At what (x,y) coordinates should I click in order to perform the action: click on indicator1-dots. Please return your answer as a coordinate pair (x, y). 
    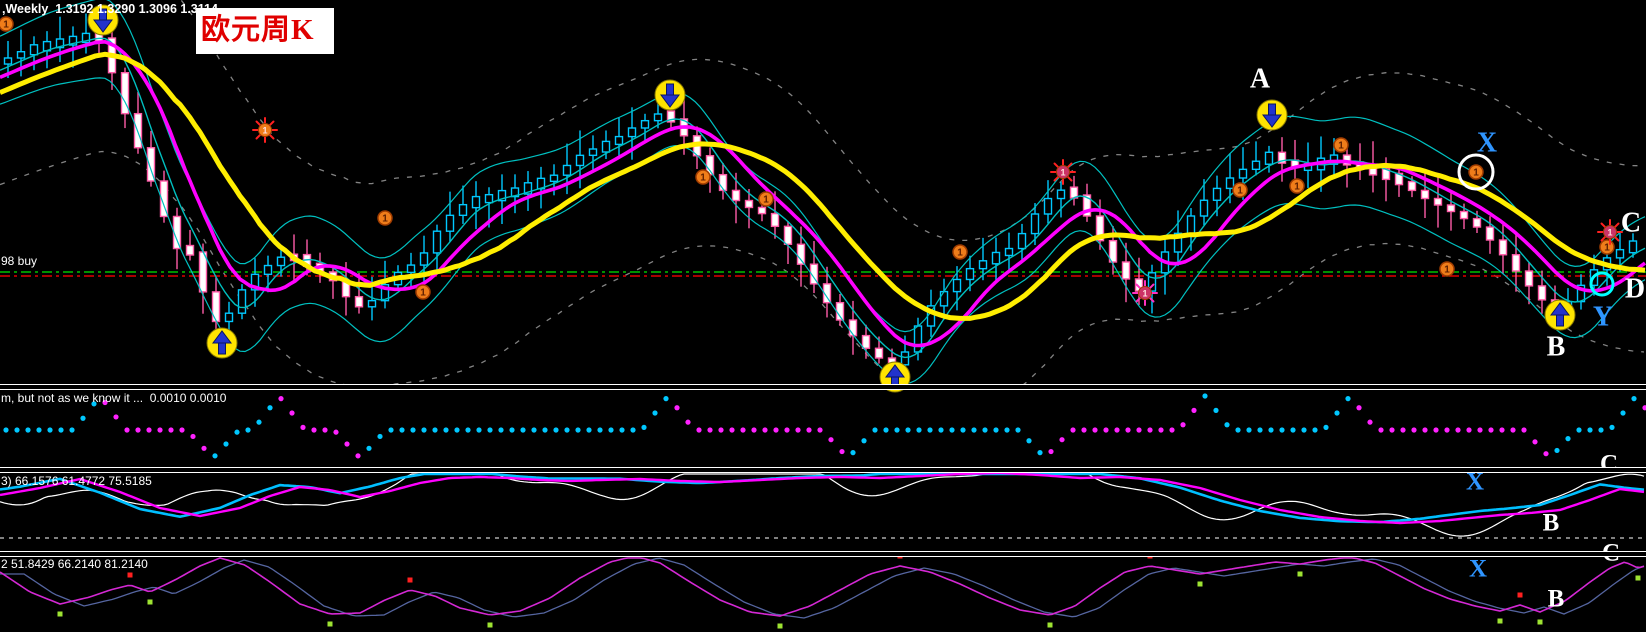
    Looking at the image, I should click on (824, 426).